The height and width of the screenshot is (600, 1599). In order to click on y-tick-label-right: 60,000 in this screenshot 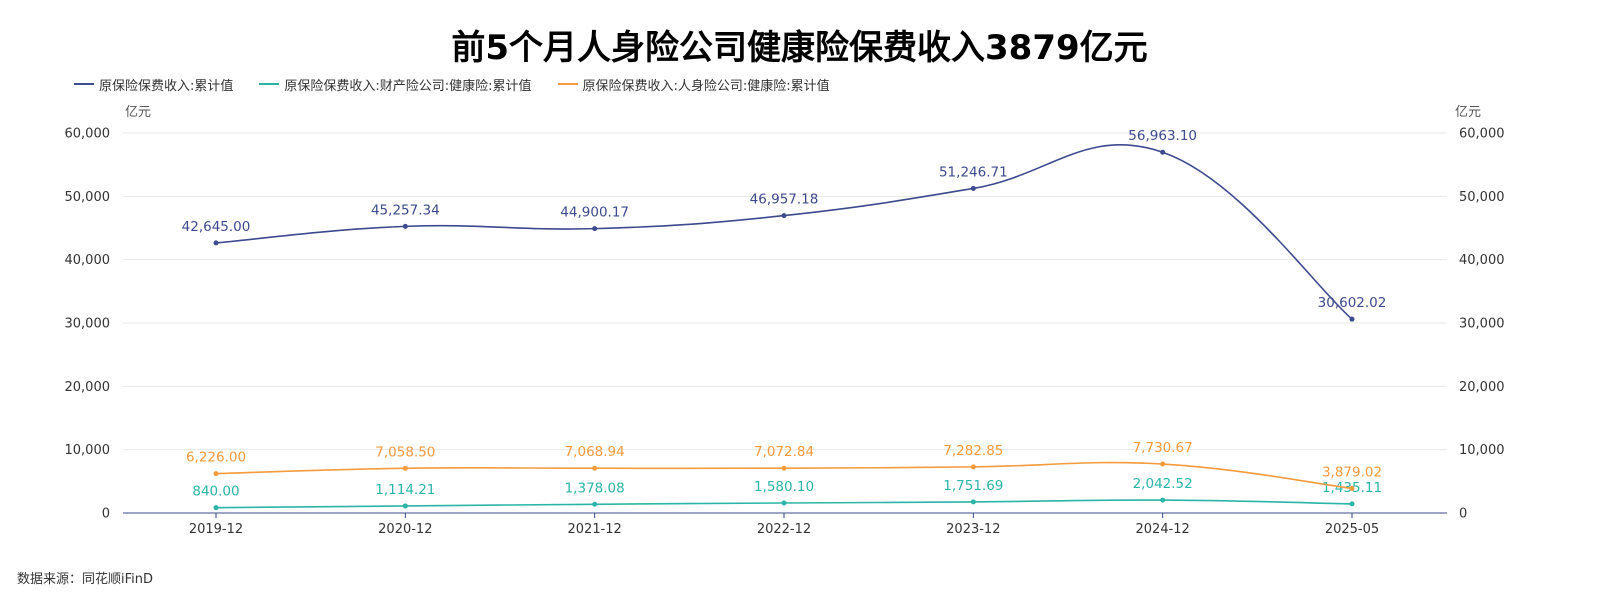, I will do `click(1482, 134)`.